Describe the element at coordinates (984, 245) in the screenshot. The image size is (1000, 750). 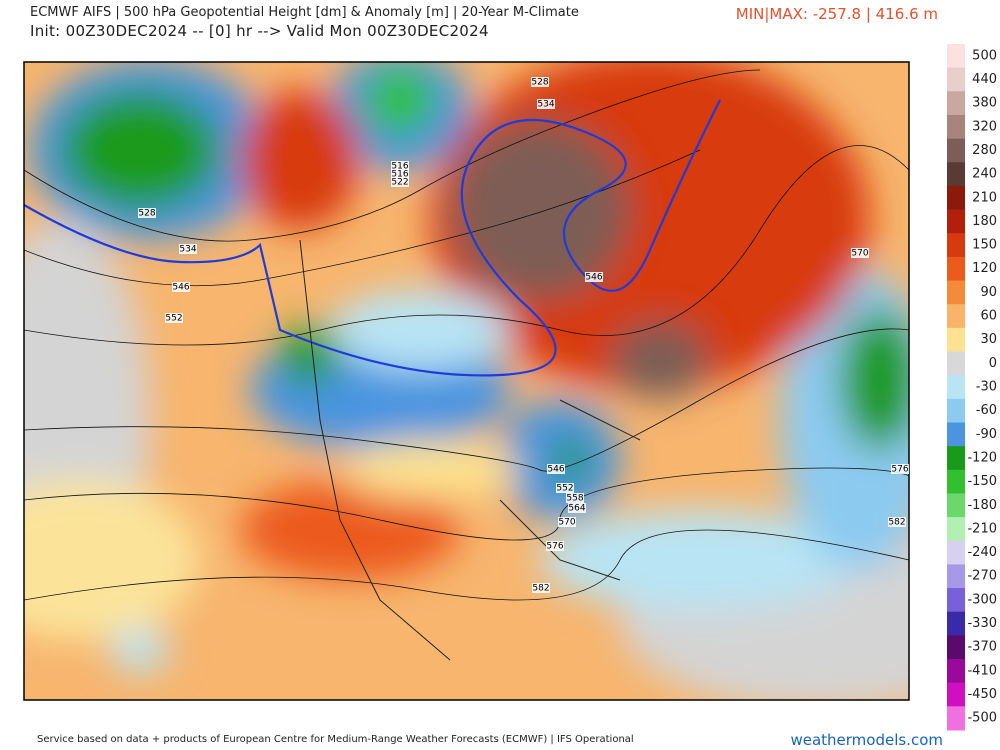
I see `colorbar-label: 150` at that location.